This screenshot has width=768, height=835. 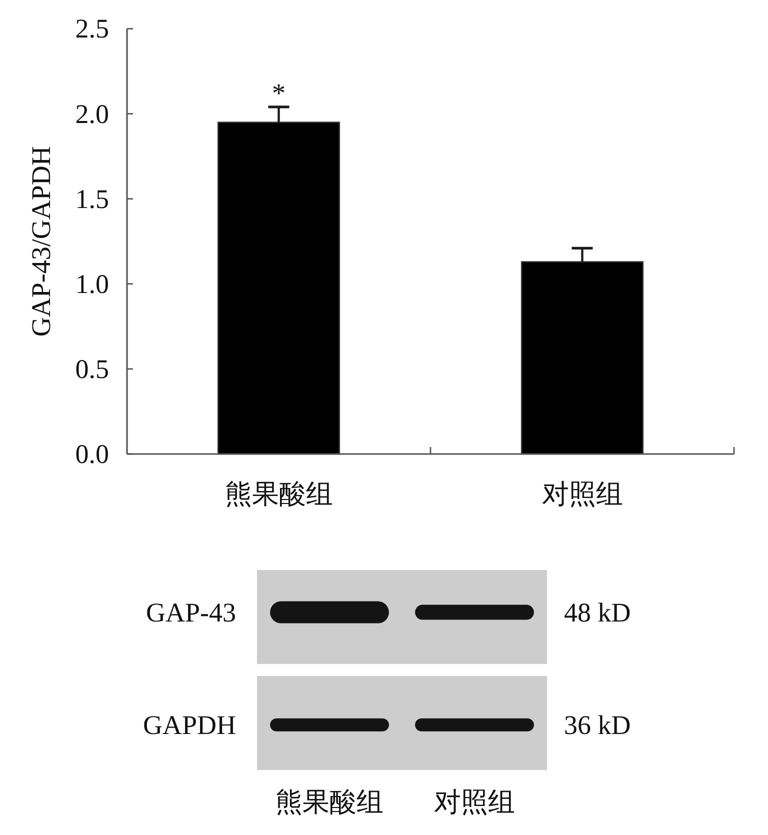 What do you see at coordinates (92, 29) in the screenshot?
I see `y-tick-label: 2.5` at bounding box center [92, 29].